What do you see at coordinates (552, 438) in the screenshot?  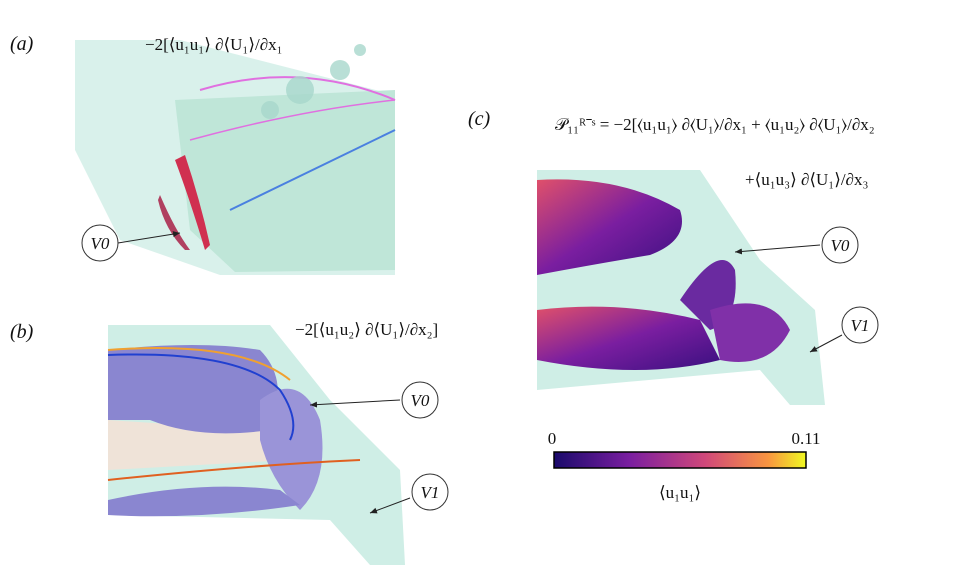 I see `colorbar-min: 0` at bounding box center [552, 438].